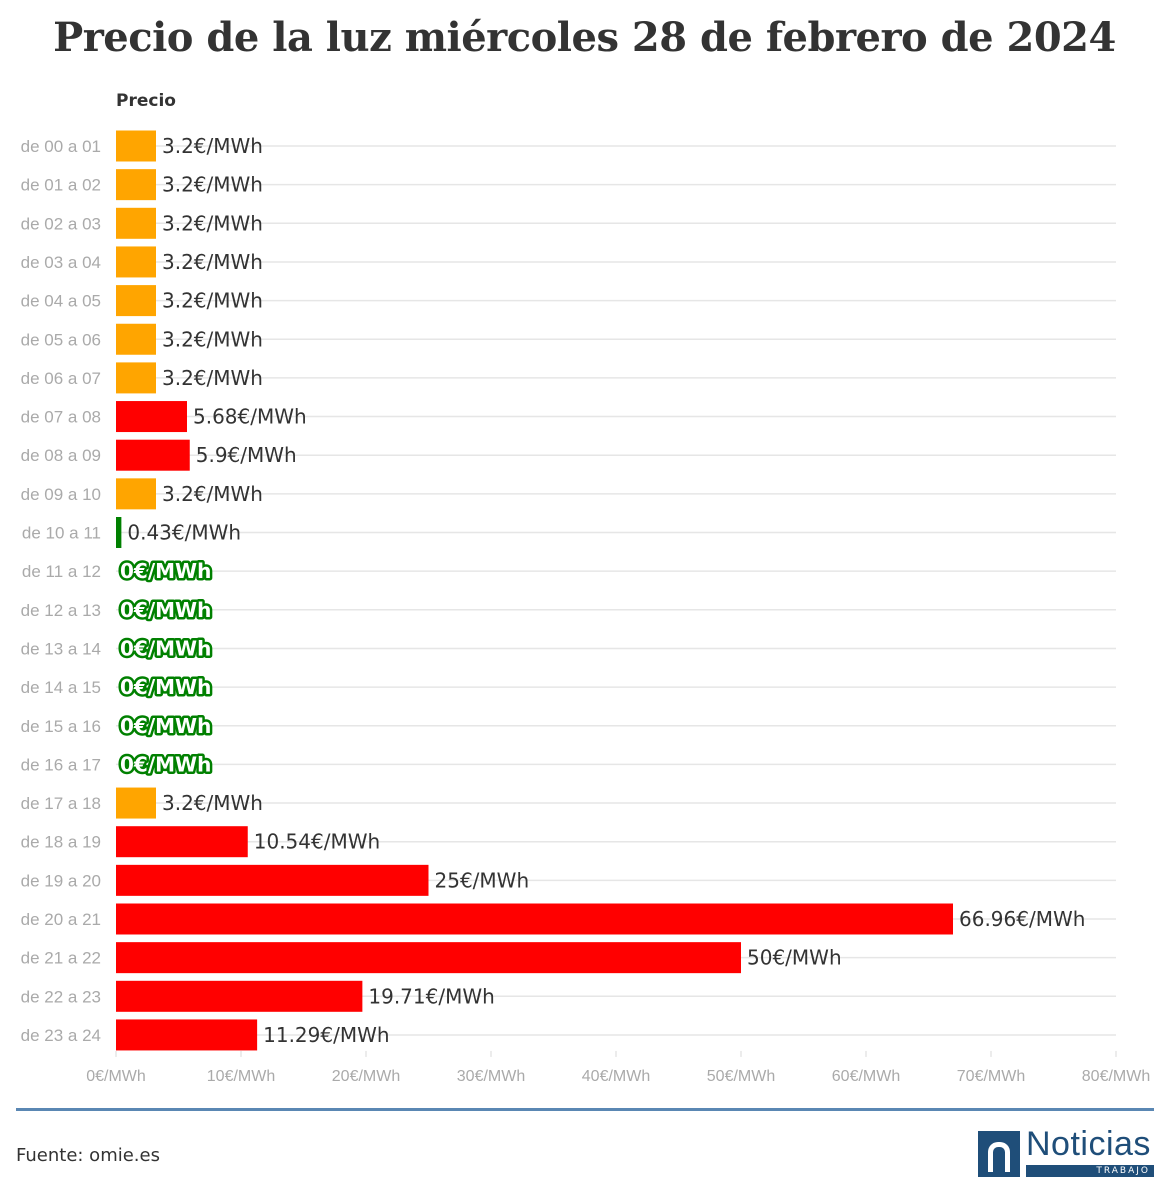  Describe the element at coordinates (61, 919) in the screenshot. I see `category-label: de 20 a 21` at that location.